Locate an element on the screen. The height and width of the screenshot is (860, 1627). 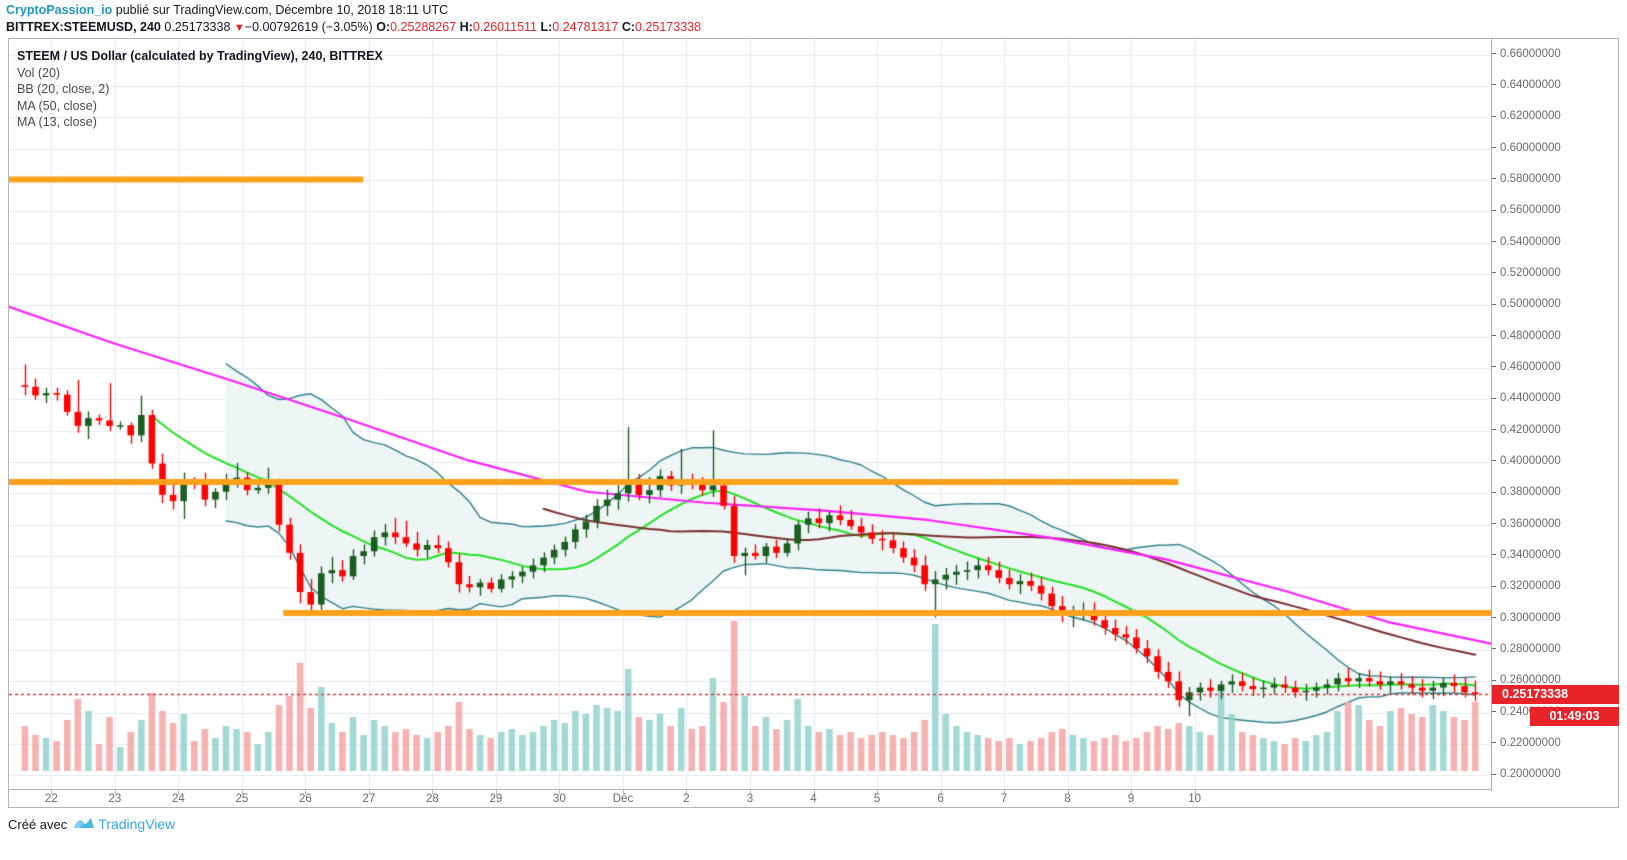
time-tick-label: 26 is located at coordinates (305, 799).